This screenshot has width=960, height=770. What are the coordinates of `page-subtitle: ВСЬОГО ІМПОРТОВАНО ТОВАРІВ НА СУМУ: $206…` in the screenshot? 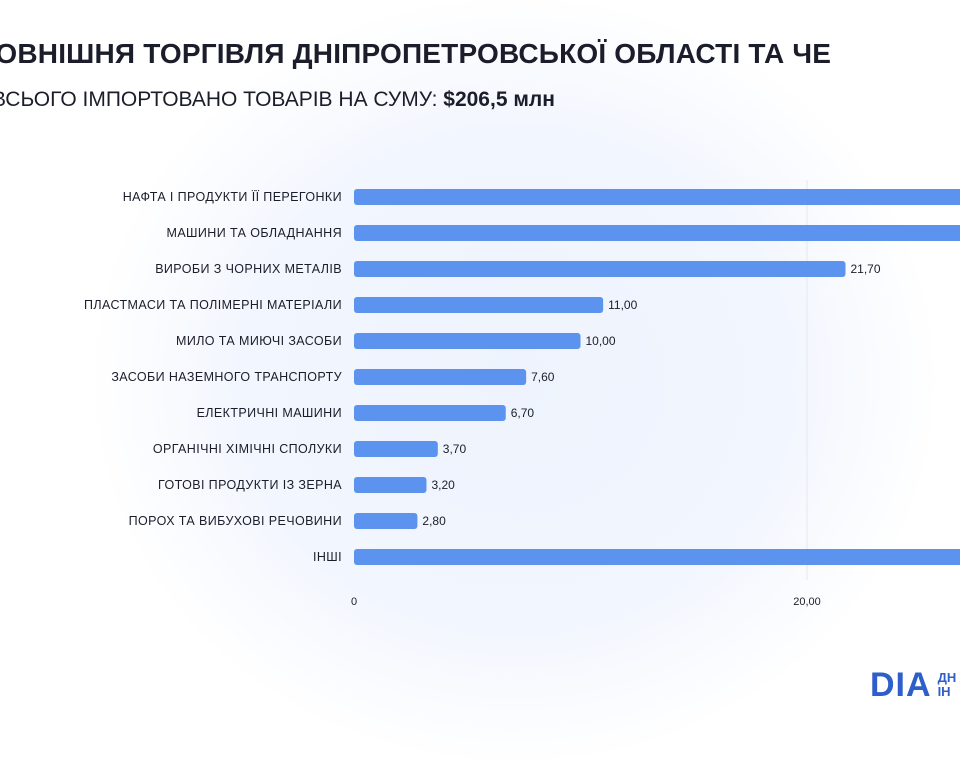 It's located at (277, 100).